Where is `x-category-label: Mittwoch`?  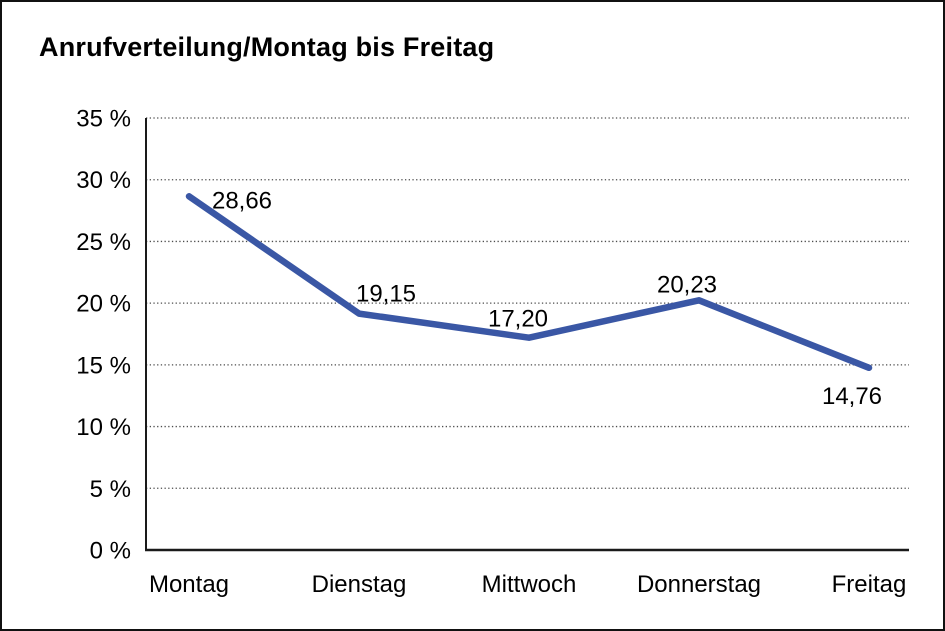
x-category-label: Mittwoch is located at coordinates (529, 584).